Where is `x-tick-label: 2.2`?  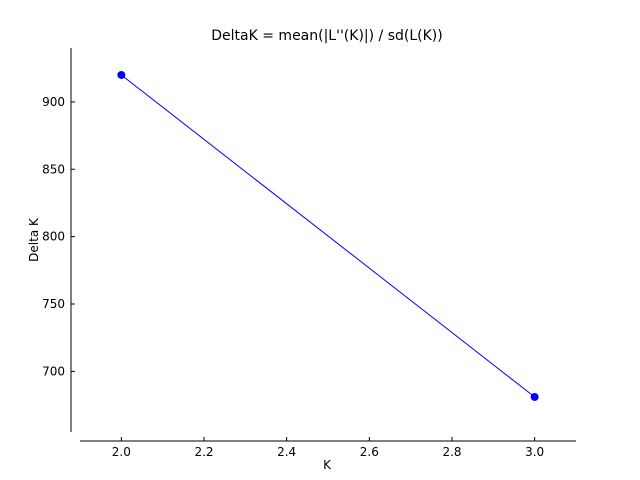
x-tick-label: 2.2 is located at coordinates (203, 452).